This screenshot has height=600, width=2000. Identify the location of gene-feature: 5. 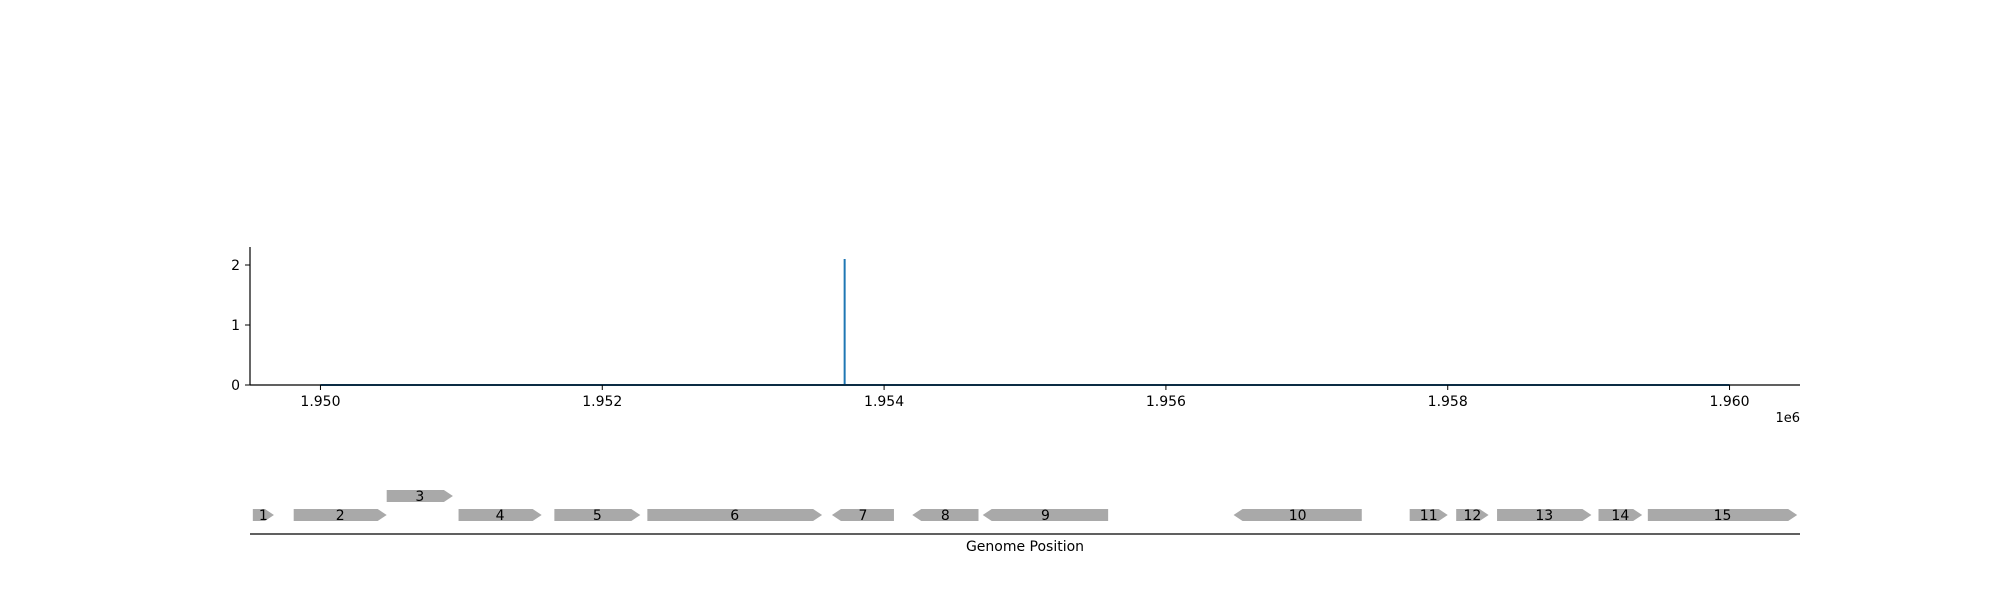
(597, 516).